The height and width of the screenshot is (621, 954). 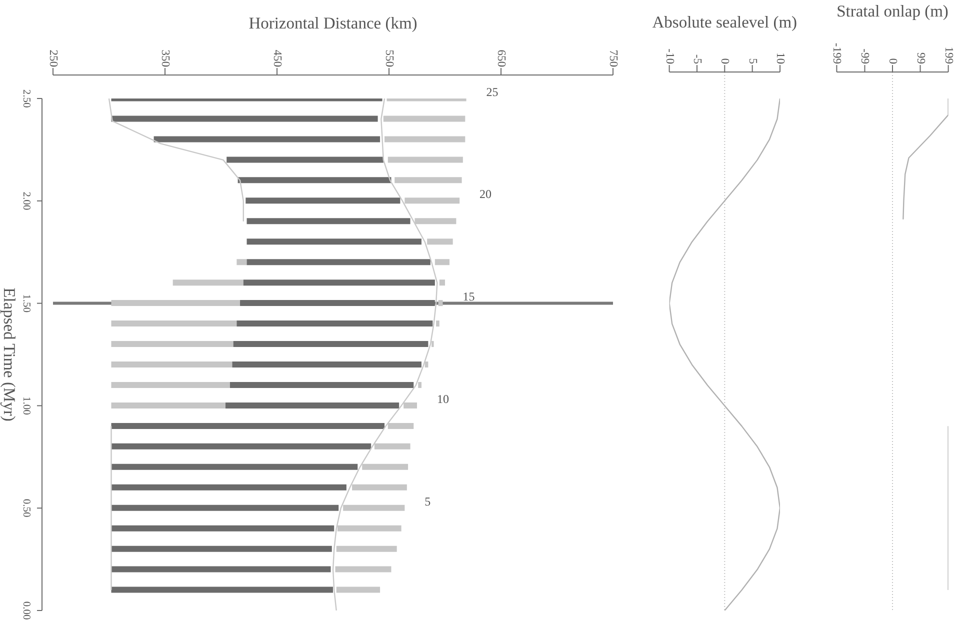 What do you see at coordinates (613, 59) in the screenshot?
I see `x-tick-label: 750` at bounding box center [613, 59].